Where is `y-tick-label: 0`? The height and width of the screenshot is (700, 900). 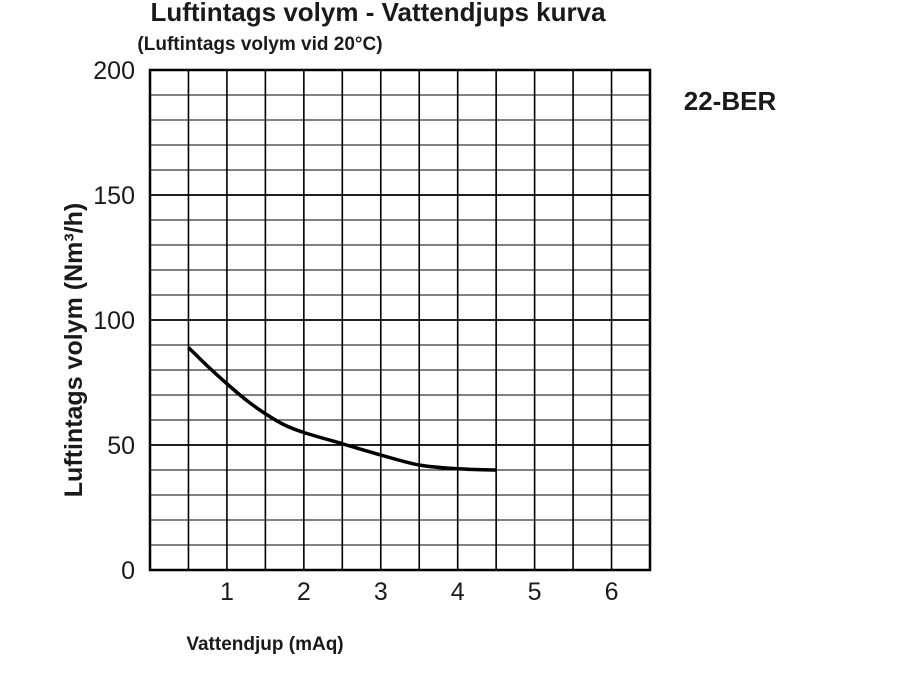 y-tick-label: 0 is located at coordinates (128, 571).